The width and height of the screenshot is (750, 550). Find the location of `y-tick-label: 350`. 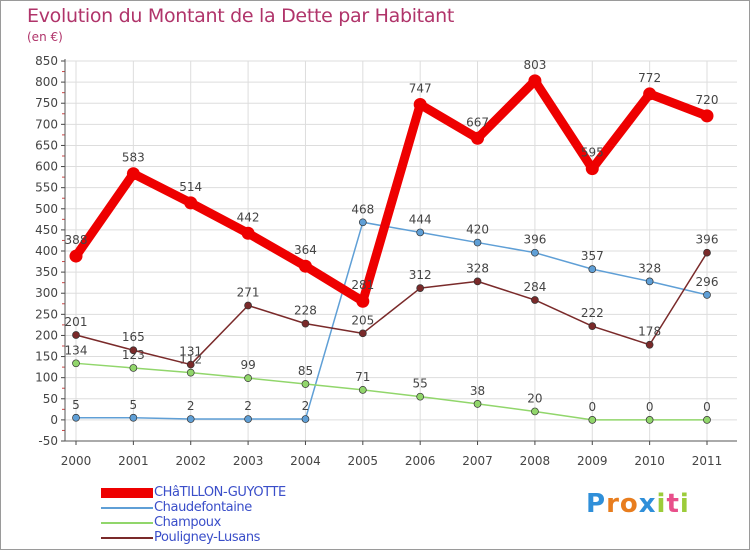

y-tick-label: 350 is located at coordinates (46, 272).